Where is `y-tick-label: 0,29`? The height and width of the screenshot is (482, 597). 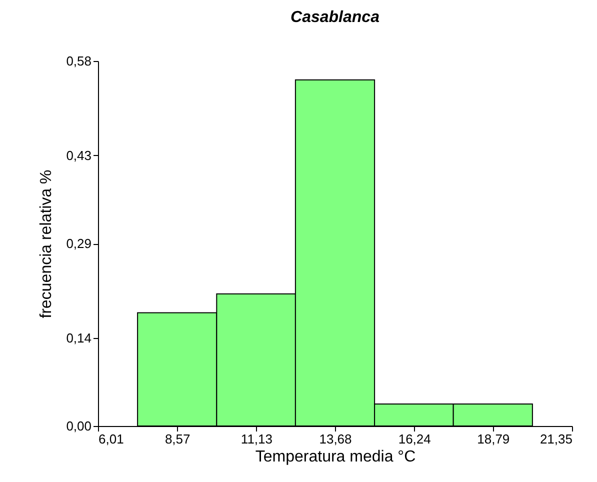 y-tick-label: 0,29 is located at coordinates (79, 243).